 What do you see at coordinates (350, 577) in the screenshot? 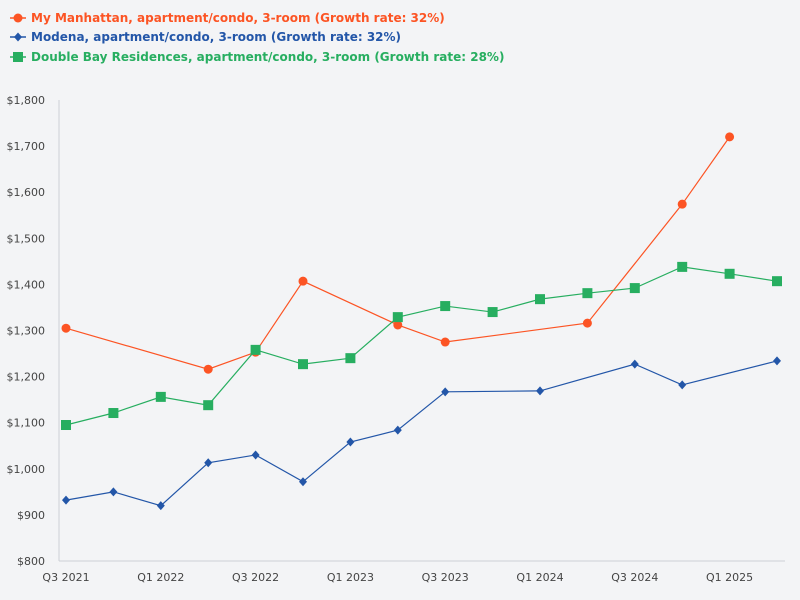
I see `x-tick-label: Q1 2023` at bounding box center [350, 577].